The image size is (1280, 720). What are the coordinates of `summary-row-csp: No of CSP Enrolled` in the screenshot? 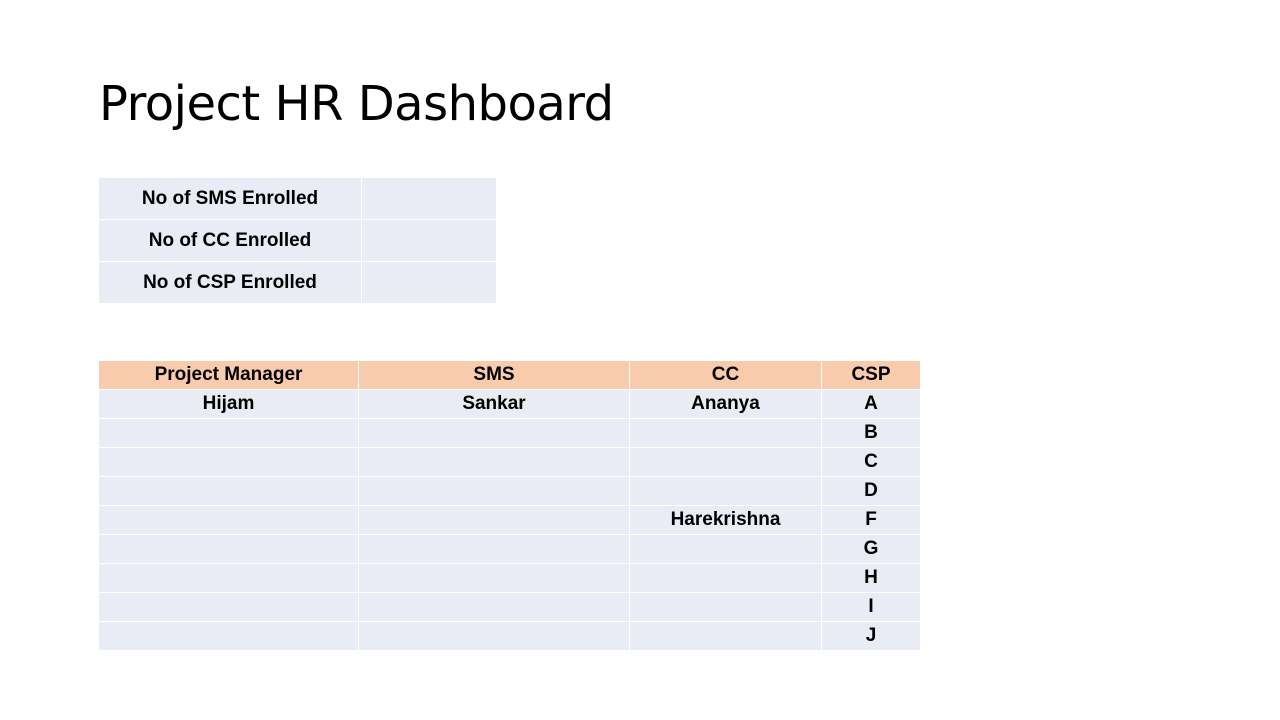 It's located at (297, 282).